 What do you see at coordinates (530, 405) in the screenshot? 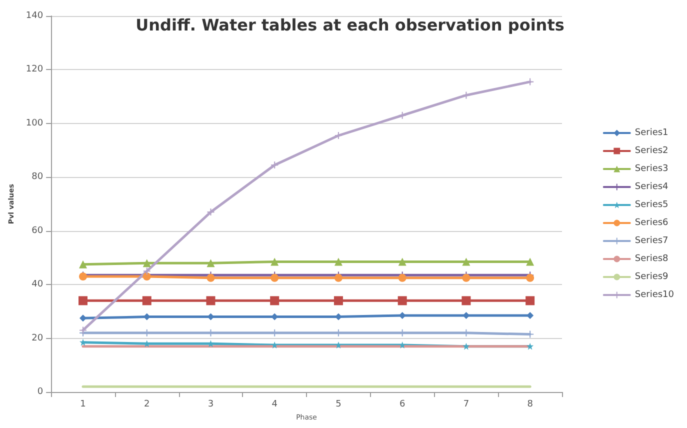
I see `x-tick-label: 8` at bounding box center [530, 405].